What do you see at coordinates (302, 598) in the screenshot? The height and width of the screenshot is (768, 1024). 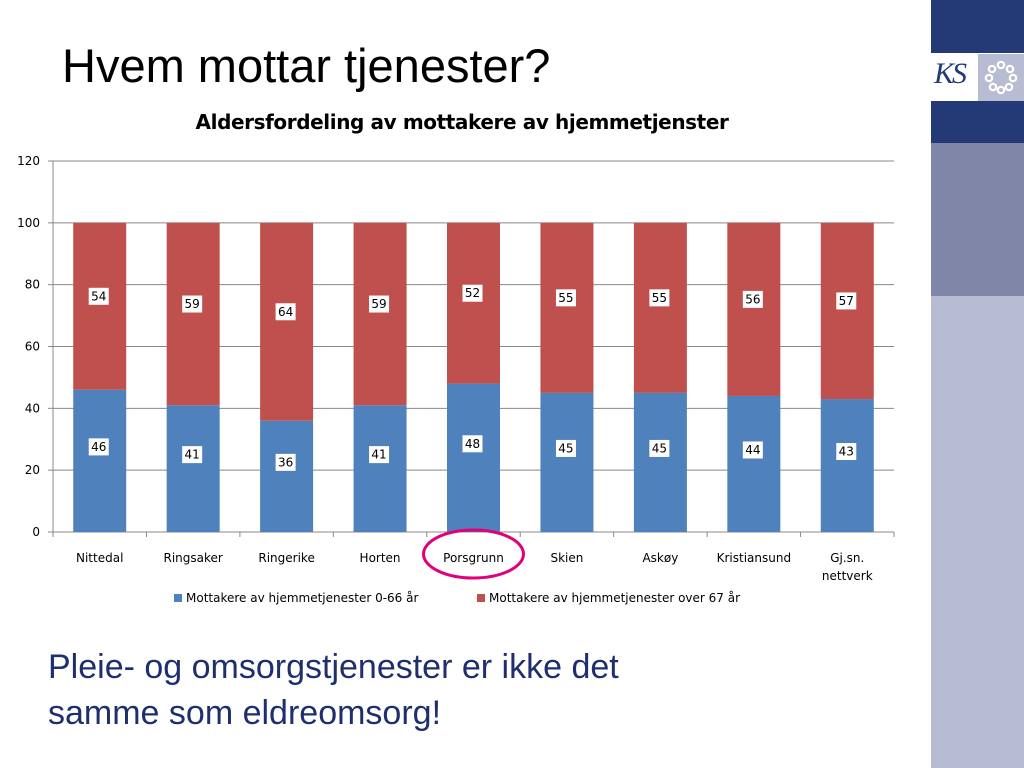 I see `legend-label-young: Mottakere av hjemmetjenester 0-66 år` at bounding box center [302, 598].